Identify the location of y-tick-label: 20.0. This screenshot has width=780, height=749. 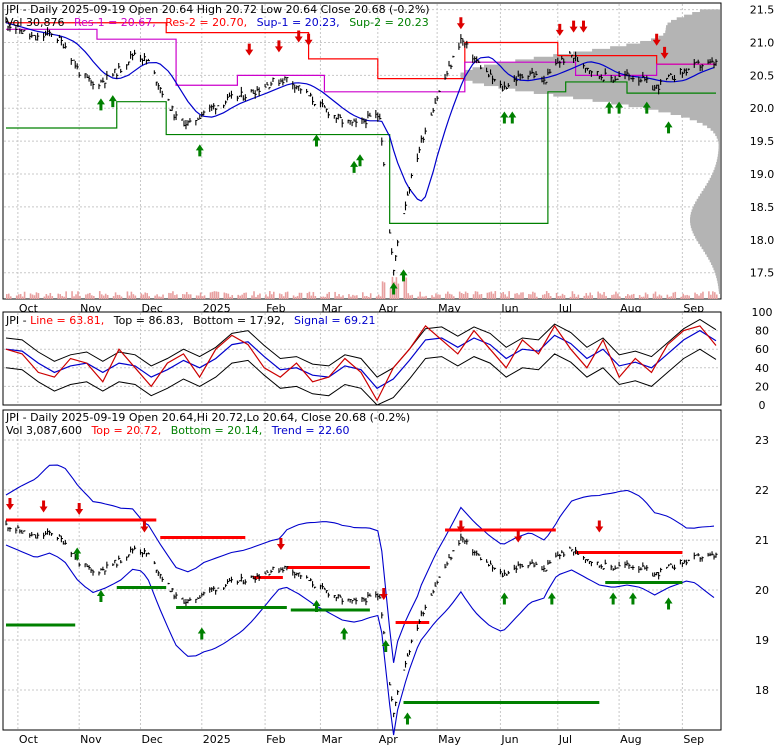
(762, 108).